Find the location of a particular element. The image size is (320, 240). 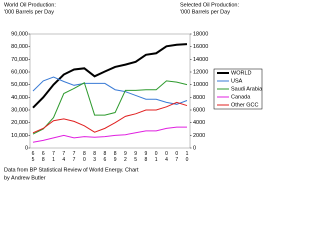

y2-title: '000 Barrels per Day is located at coordinates (205, 12).